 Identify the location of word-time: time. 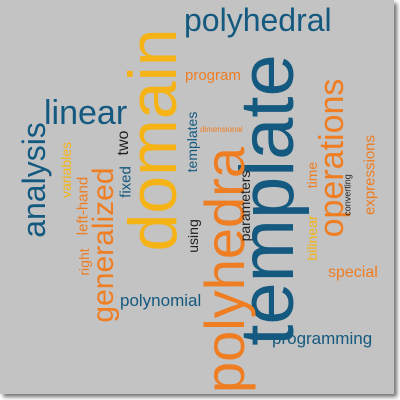
(312, 175).